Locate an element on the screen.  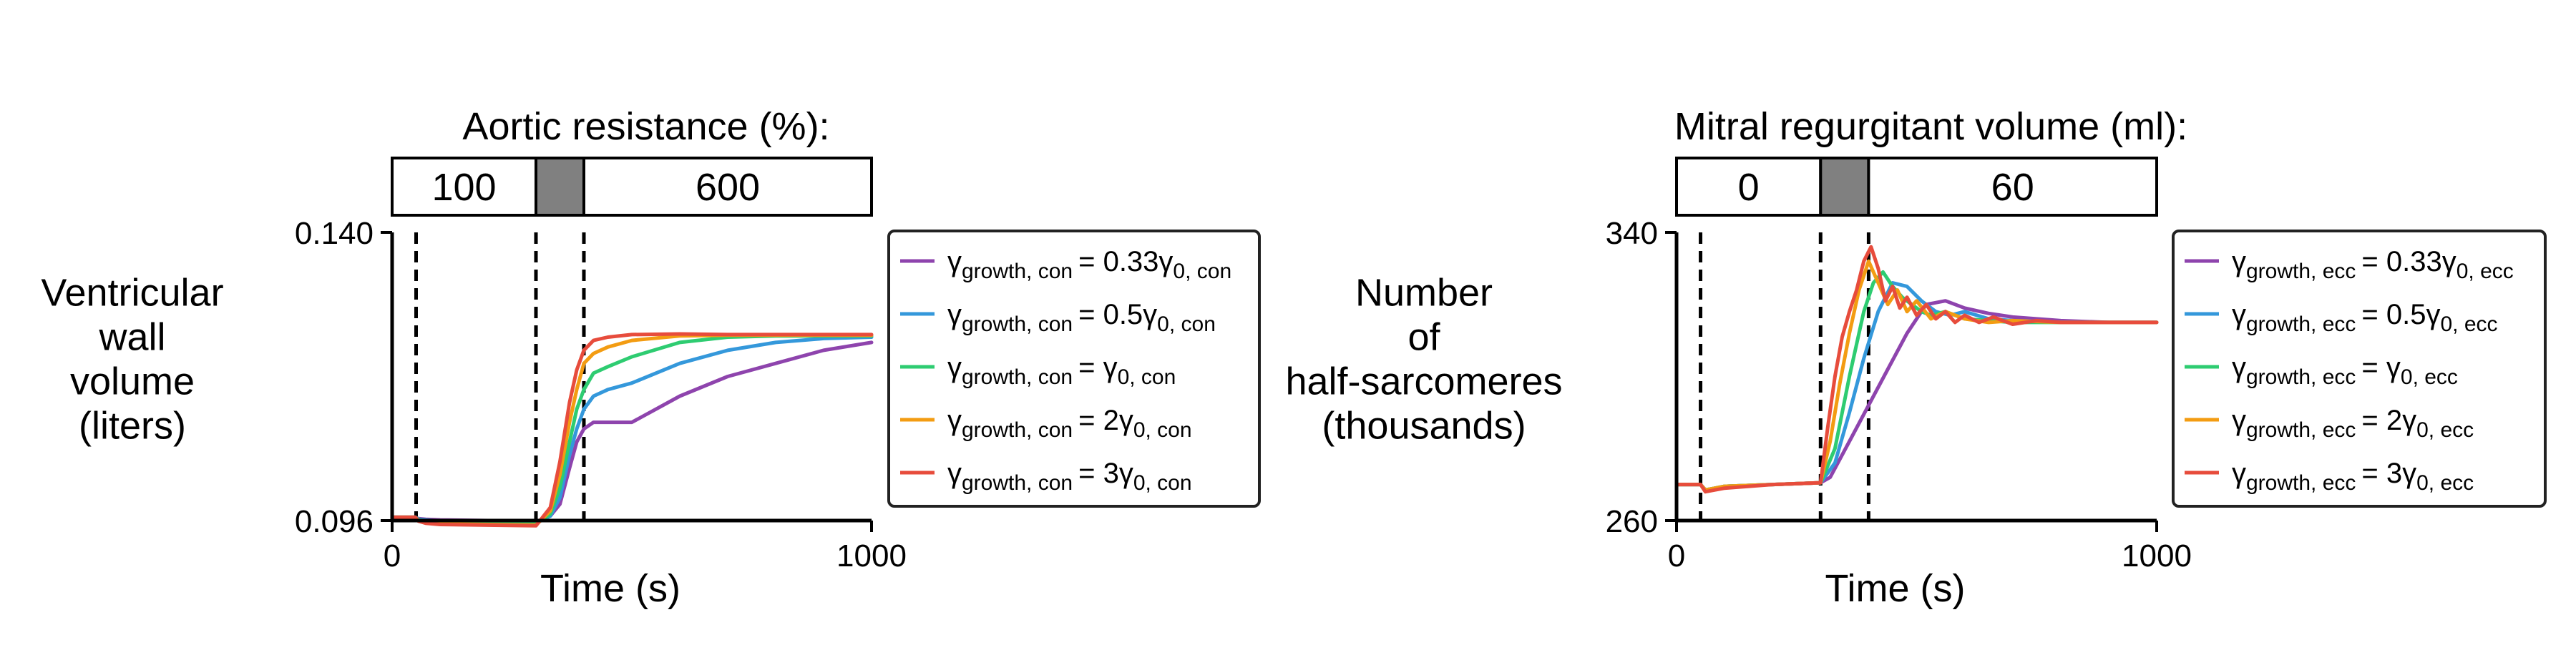
y-axis-title-line: Ventricular is located at coordinates (132, 294).